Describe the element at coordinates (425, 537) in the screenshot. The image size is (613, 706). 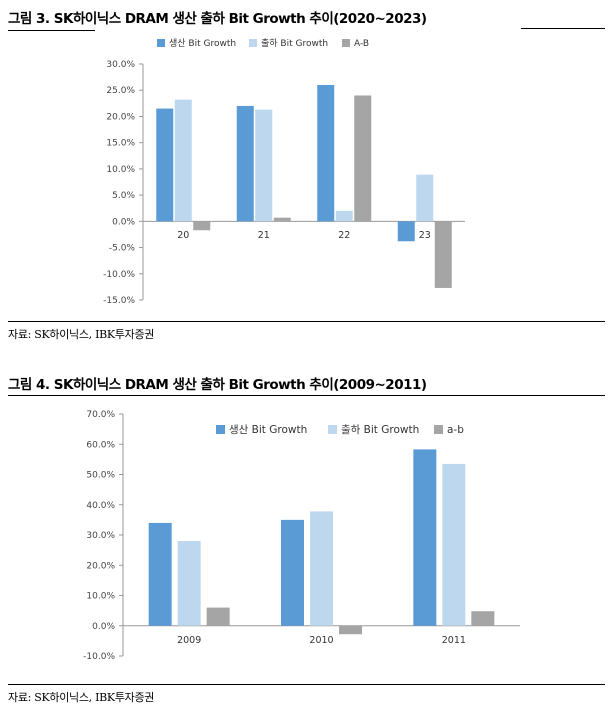
I see `bar-series1-2011` at that location.